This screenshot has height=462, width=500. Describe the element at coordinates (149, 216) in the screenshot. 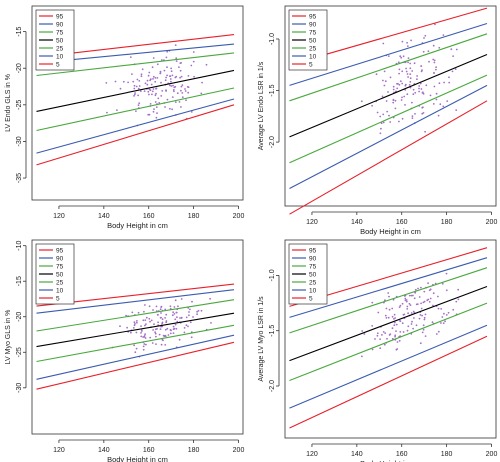

I see `x-tick-label: 160` at that location.